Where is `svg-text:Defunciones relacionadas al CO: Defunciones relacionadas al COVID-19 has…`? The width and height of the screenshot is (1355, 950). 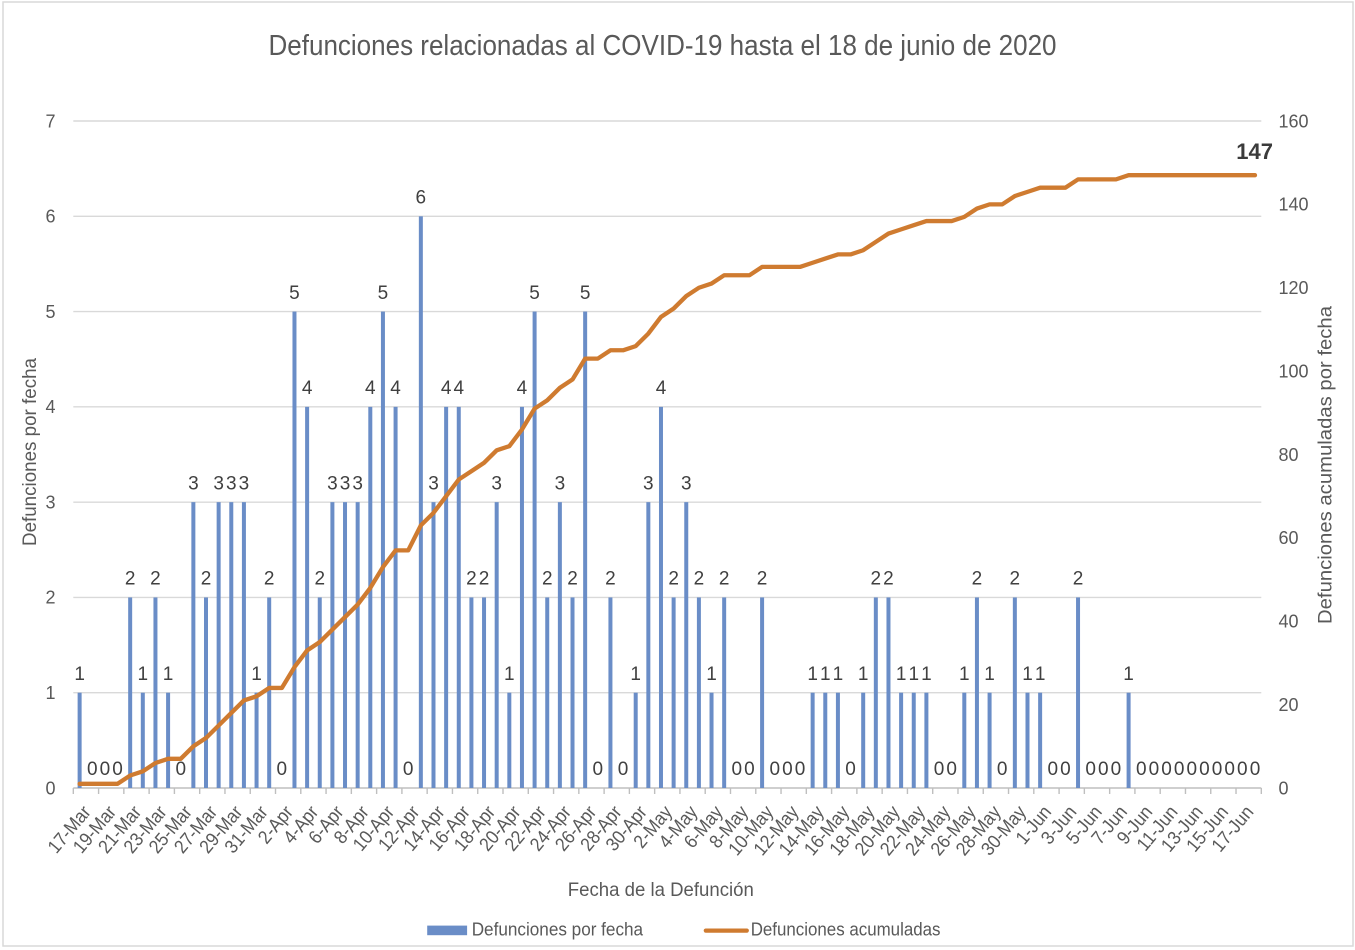
svg-text:Defunciones relacionadas al CO: Defunciones relacionadas al COVID-19 has… is located at coordinates (663, 46).